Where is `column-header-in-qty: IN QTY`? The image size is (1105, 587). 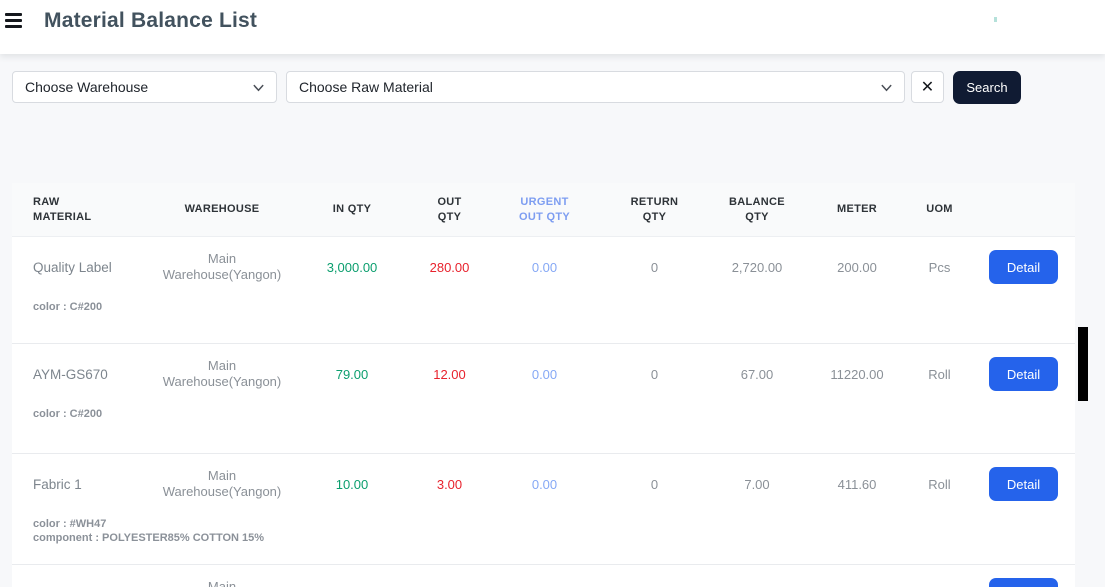 column-header-in-qty: IN QTY is located at coordinates (352, 209).